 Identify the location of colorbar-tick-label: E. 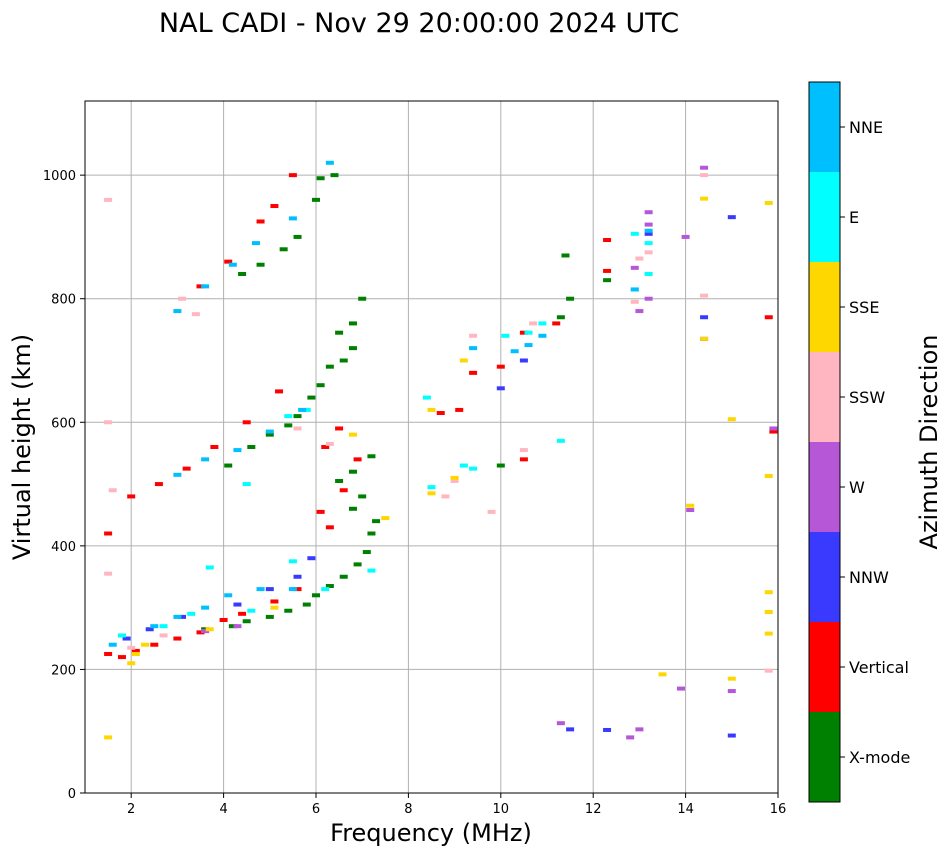
(854, 217).